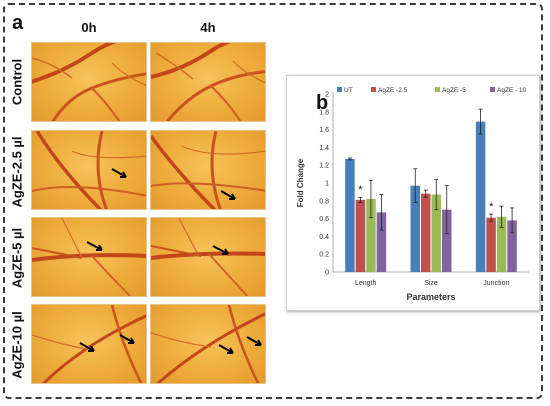 This screenshot has height=406, width=550. What do you see at coordinates (324, 148) in the screenshot?
I see `y-tick-label-7: 1.4` at bounding box center [324, 148].